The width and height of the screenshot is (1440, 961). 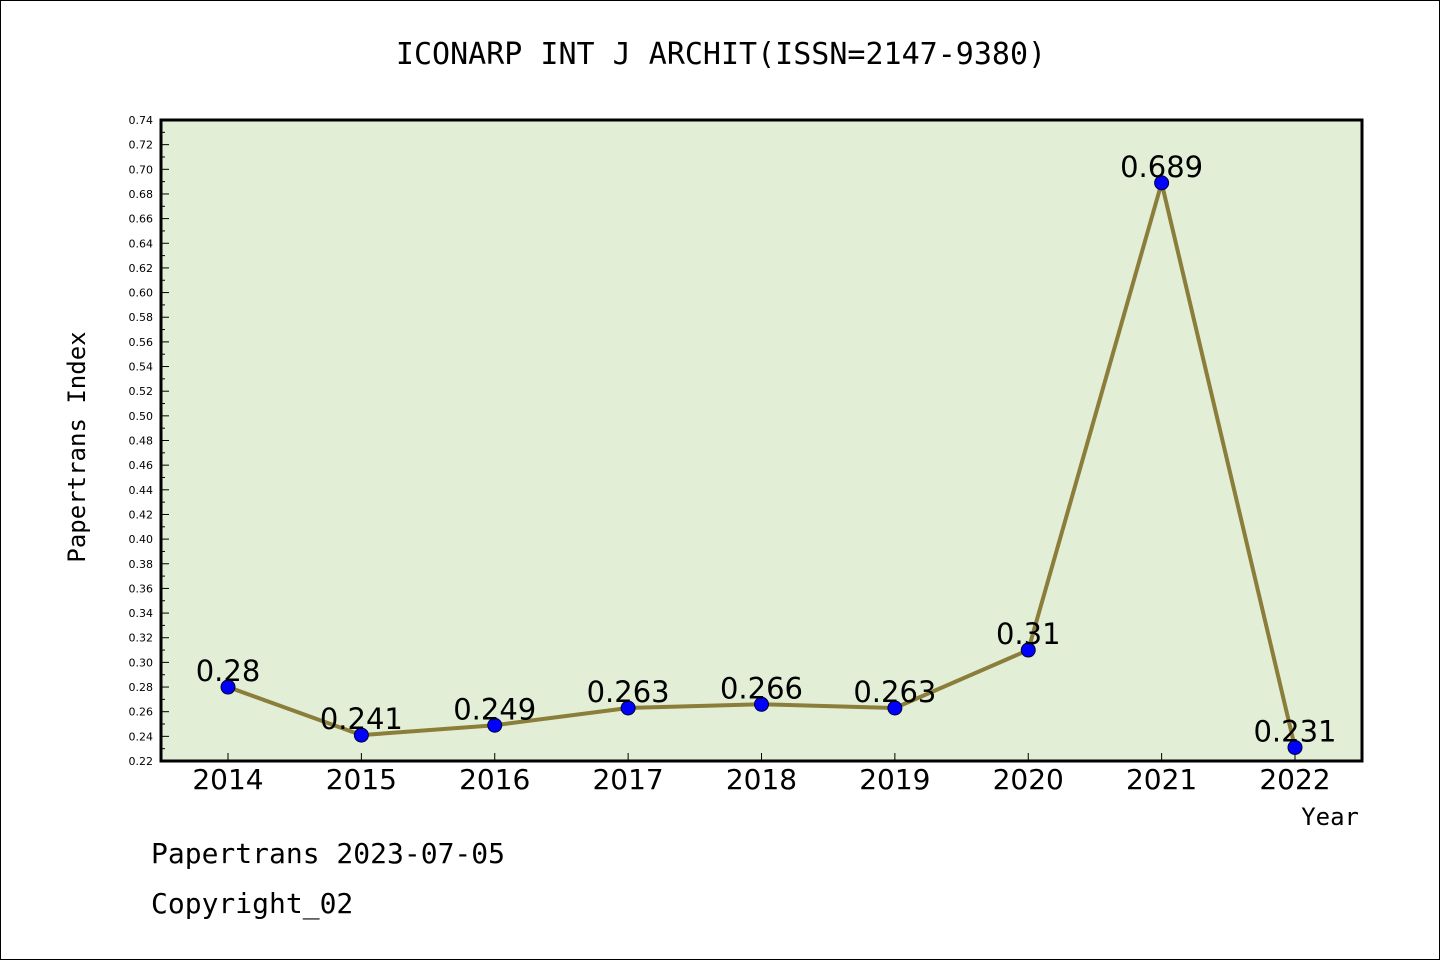 I want to click on x-axis-label: Year, so click(x=1330, y=817).